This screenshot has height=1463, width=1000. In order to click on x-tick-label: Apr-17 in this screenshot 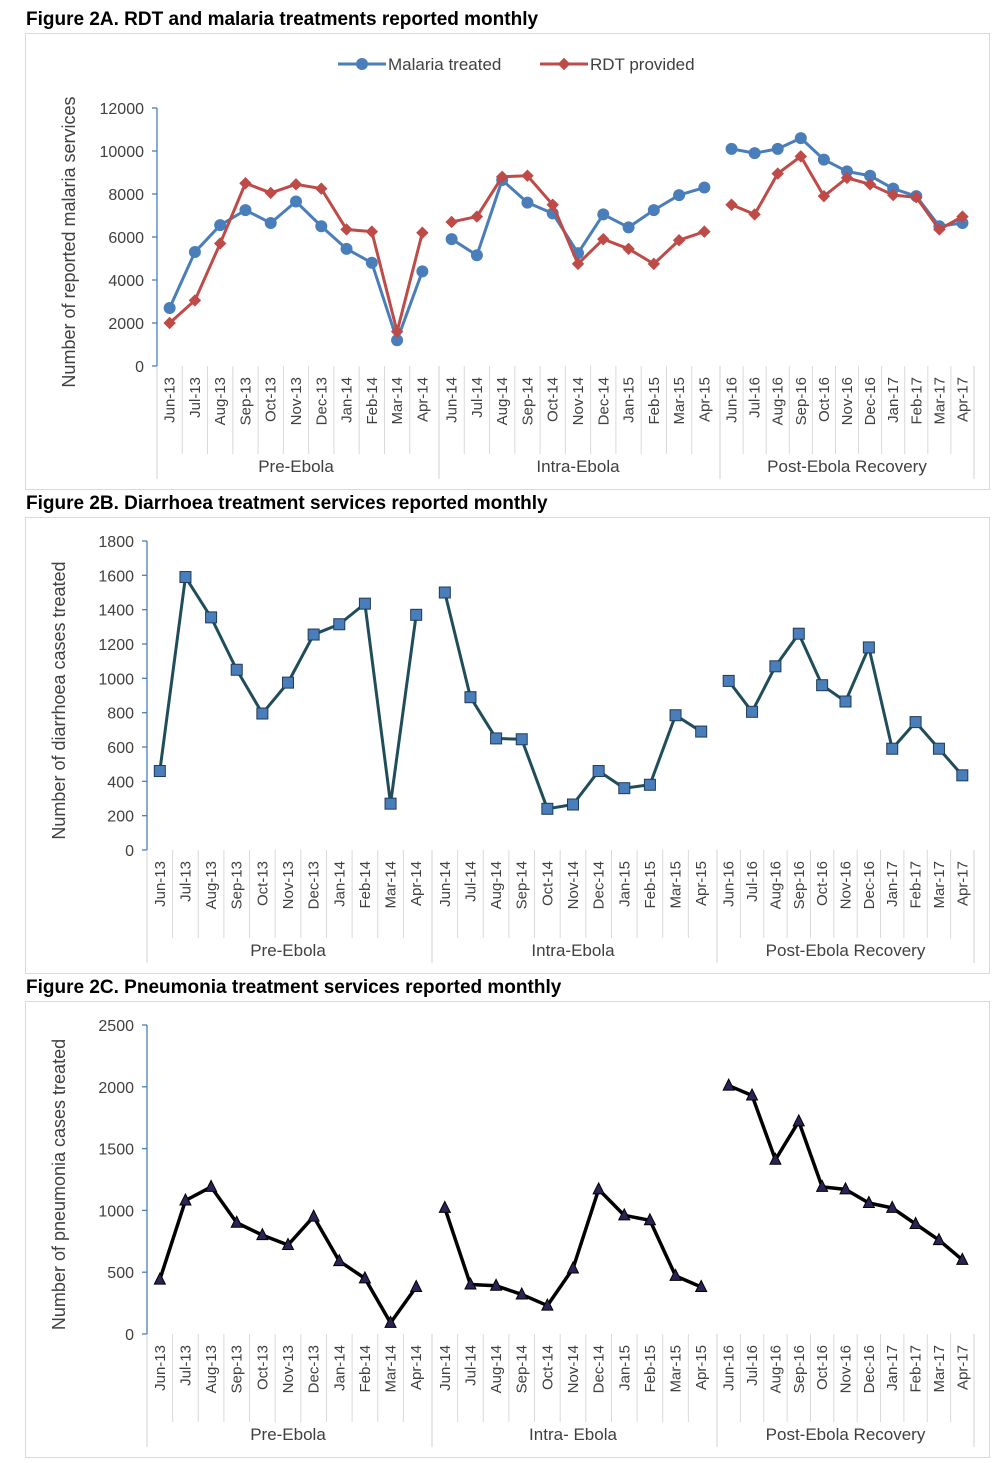, I will do `click(962, 1367)`.